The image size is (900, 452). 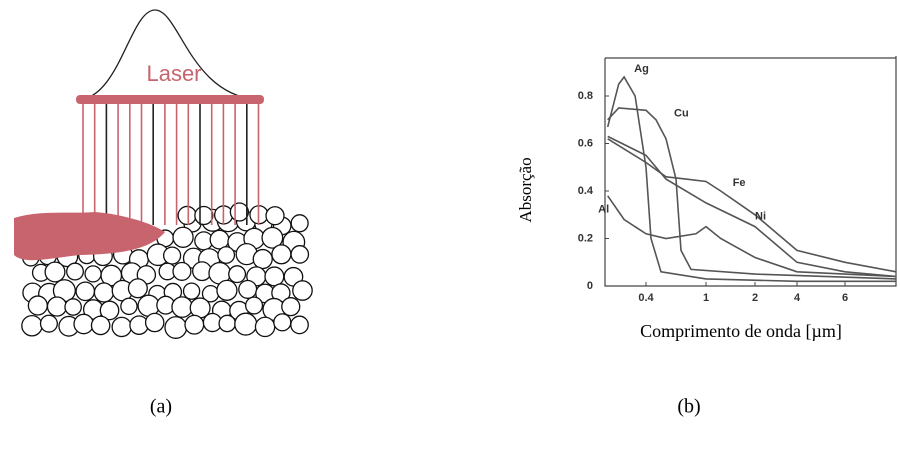 I want to click on y-tick-label: 0.2, so click(x=585, y=238).